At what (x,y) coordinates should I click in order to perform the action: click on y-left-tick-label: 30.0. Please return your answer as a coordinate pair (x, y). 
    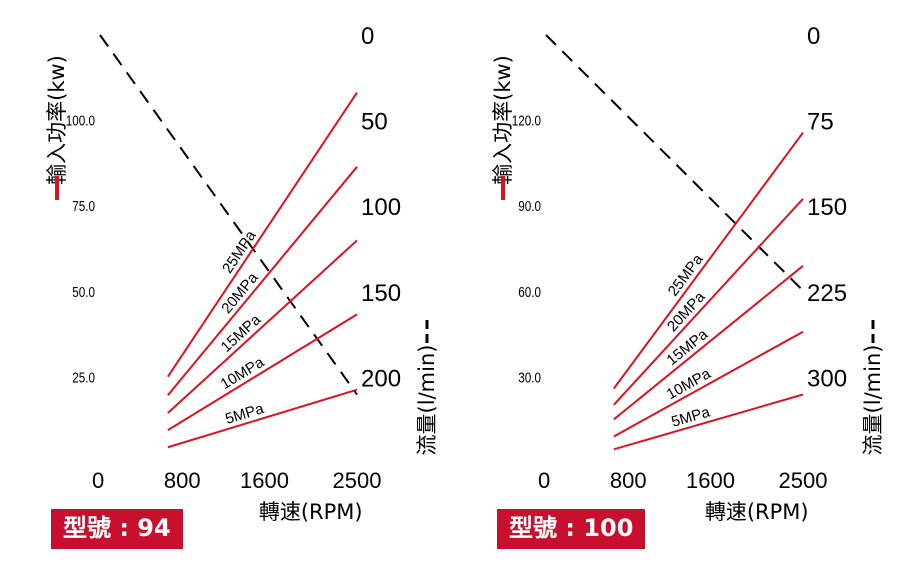
    Looking at the image, I should click on (529, 377).